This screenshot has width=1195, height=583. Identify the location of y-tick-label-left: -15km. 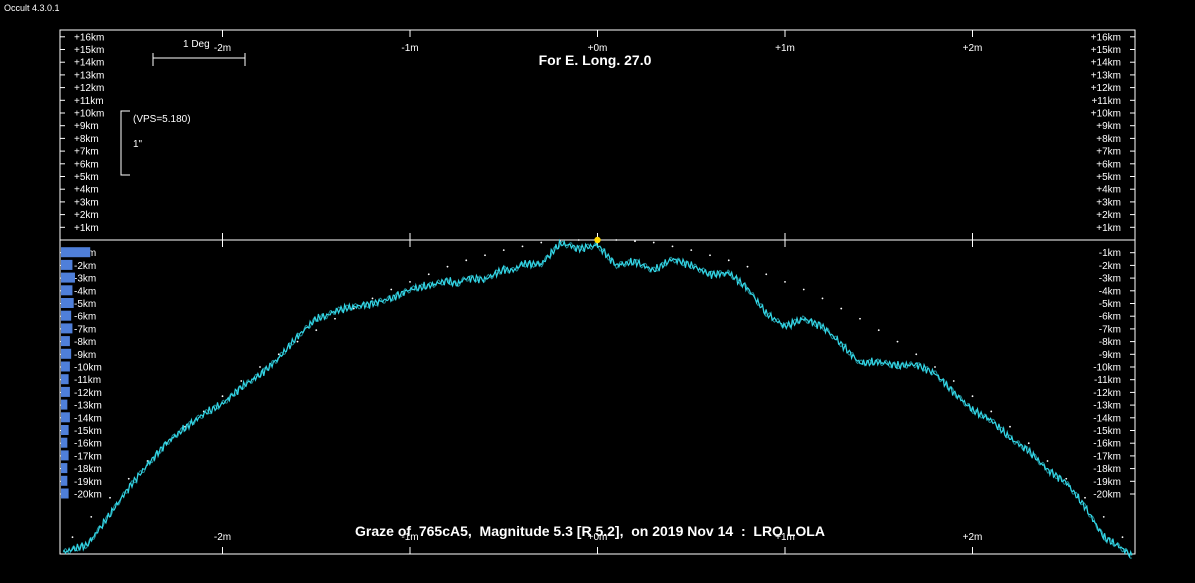
(88, 431).